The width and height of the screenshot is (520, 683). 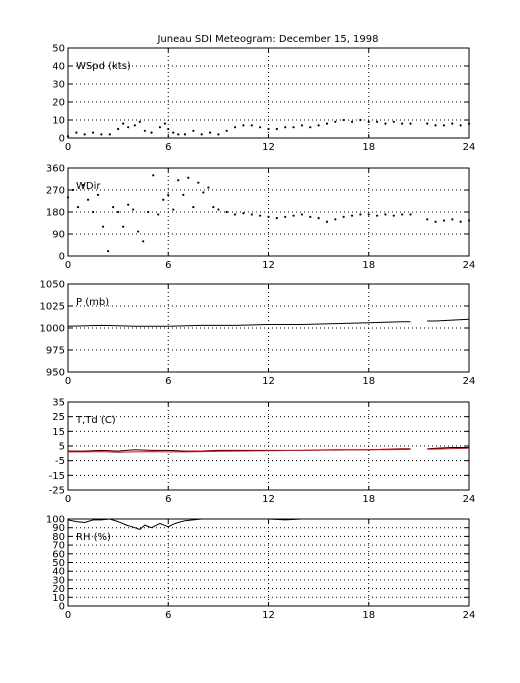 What do you see at coordinates (58, 403) in the screenshot?
I see `y-tick-label: 35` at bounding box center [58, 403].